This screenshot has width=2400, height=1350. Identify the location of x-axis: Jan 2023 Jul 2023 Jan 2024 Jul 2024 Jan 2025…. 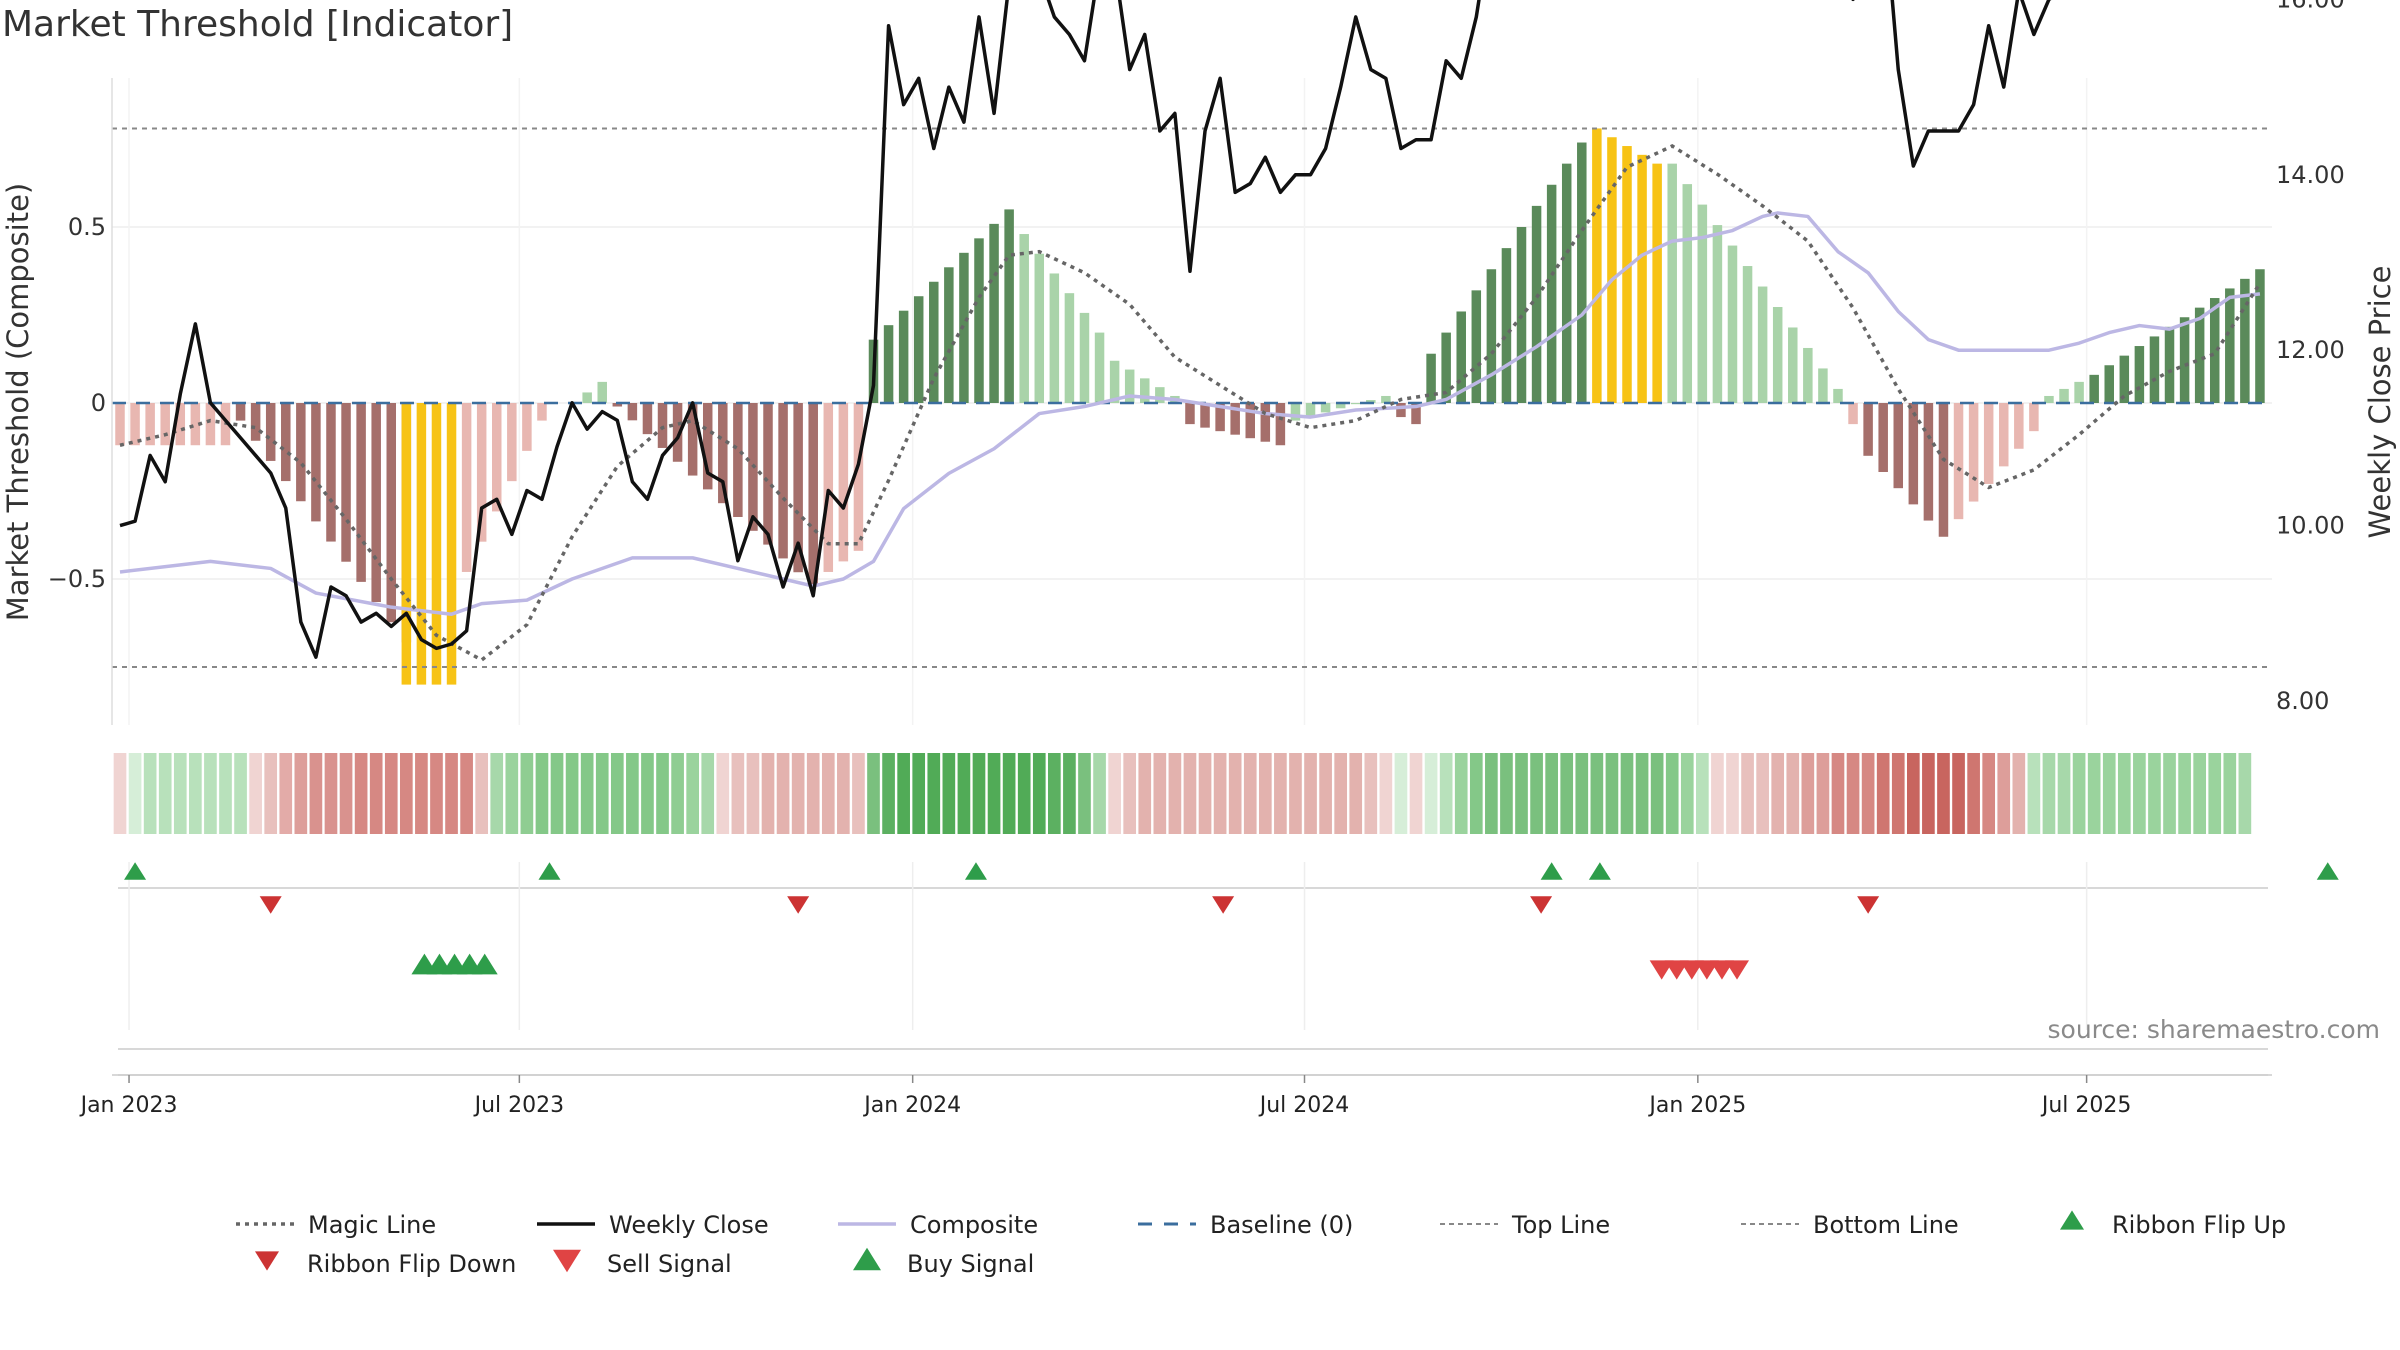
(1175, 1096).